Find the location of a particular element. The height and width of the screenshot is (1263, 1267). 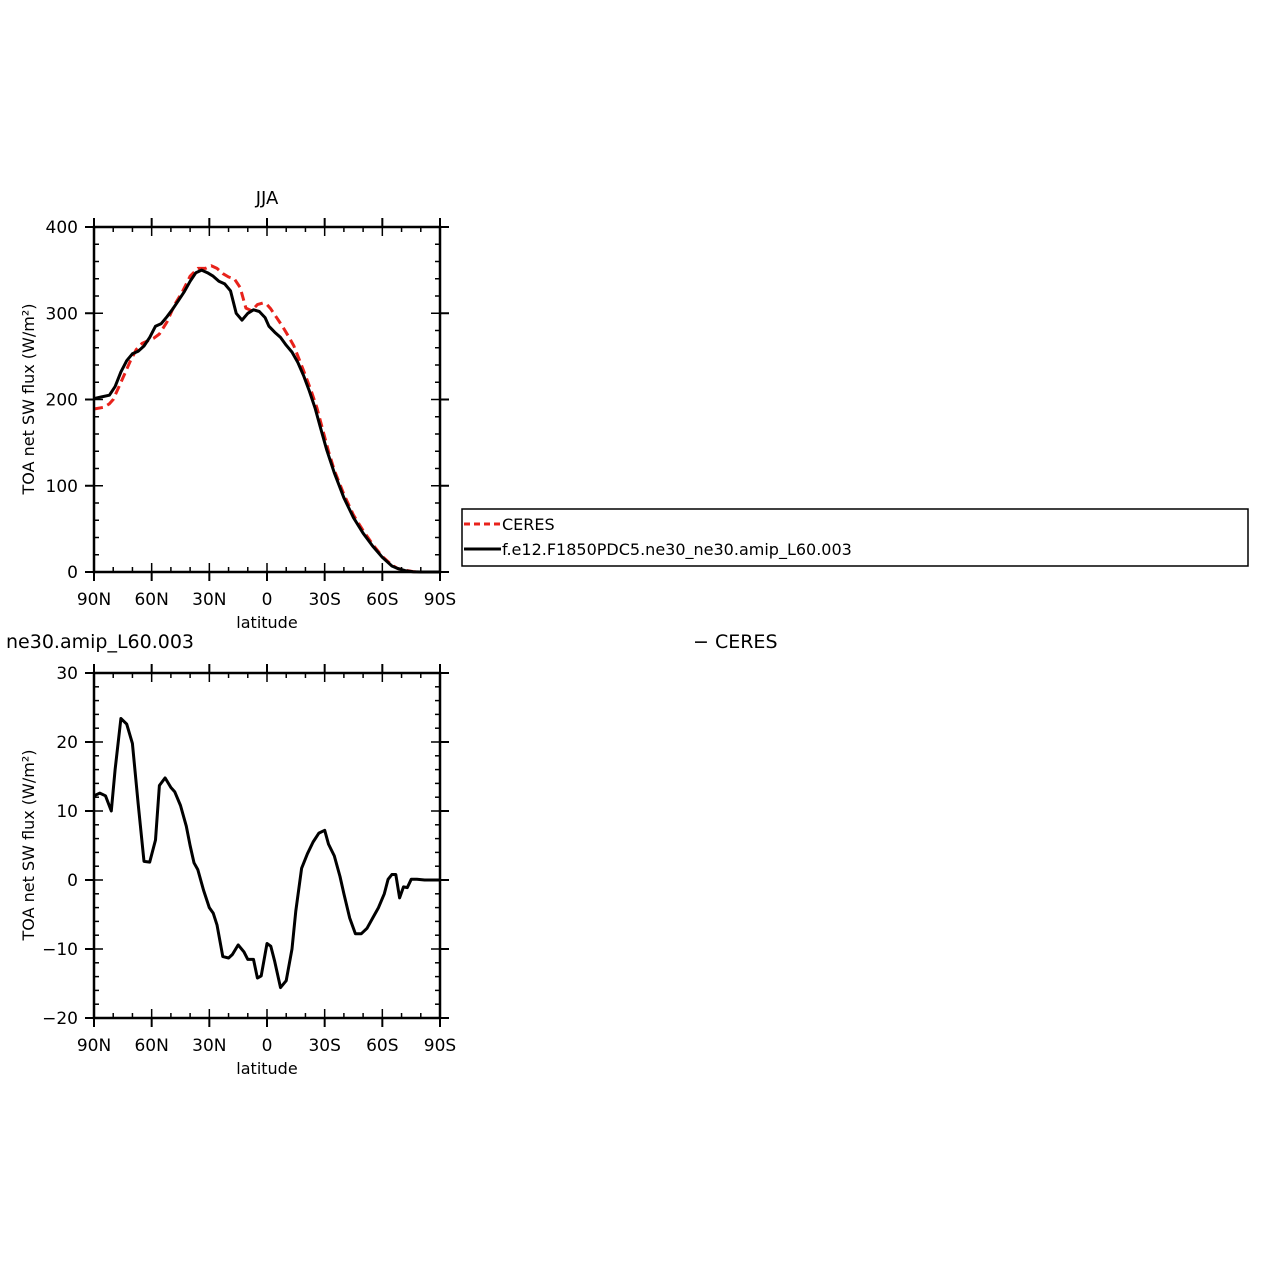

panel-bottom-title: ne30.amip_L60.003 is located at coordinates (100, 642).